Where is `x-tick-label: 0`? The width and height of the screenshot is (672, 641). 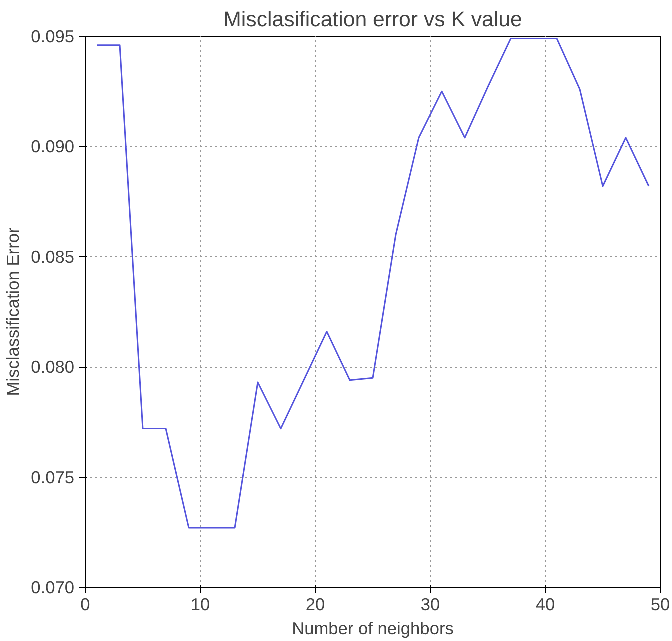
x-tick-label: 0 is located at coordinates (85, 604).